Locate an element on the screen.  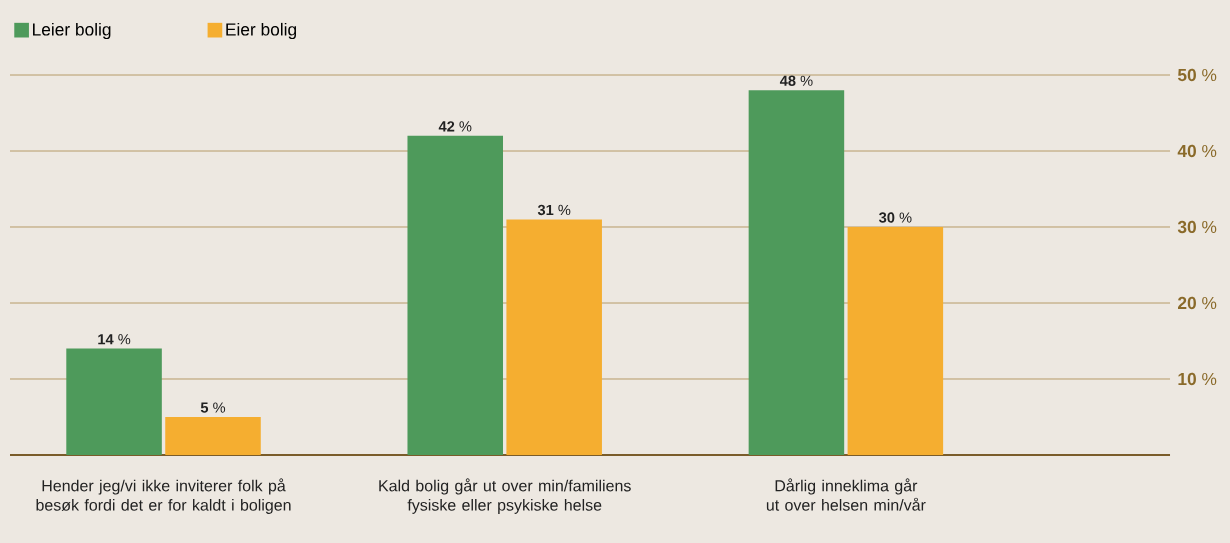
data-label: 14 % is located at coordinates (114, 339).